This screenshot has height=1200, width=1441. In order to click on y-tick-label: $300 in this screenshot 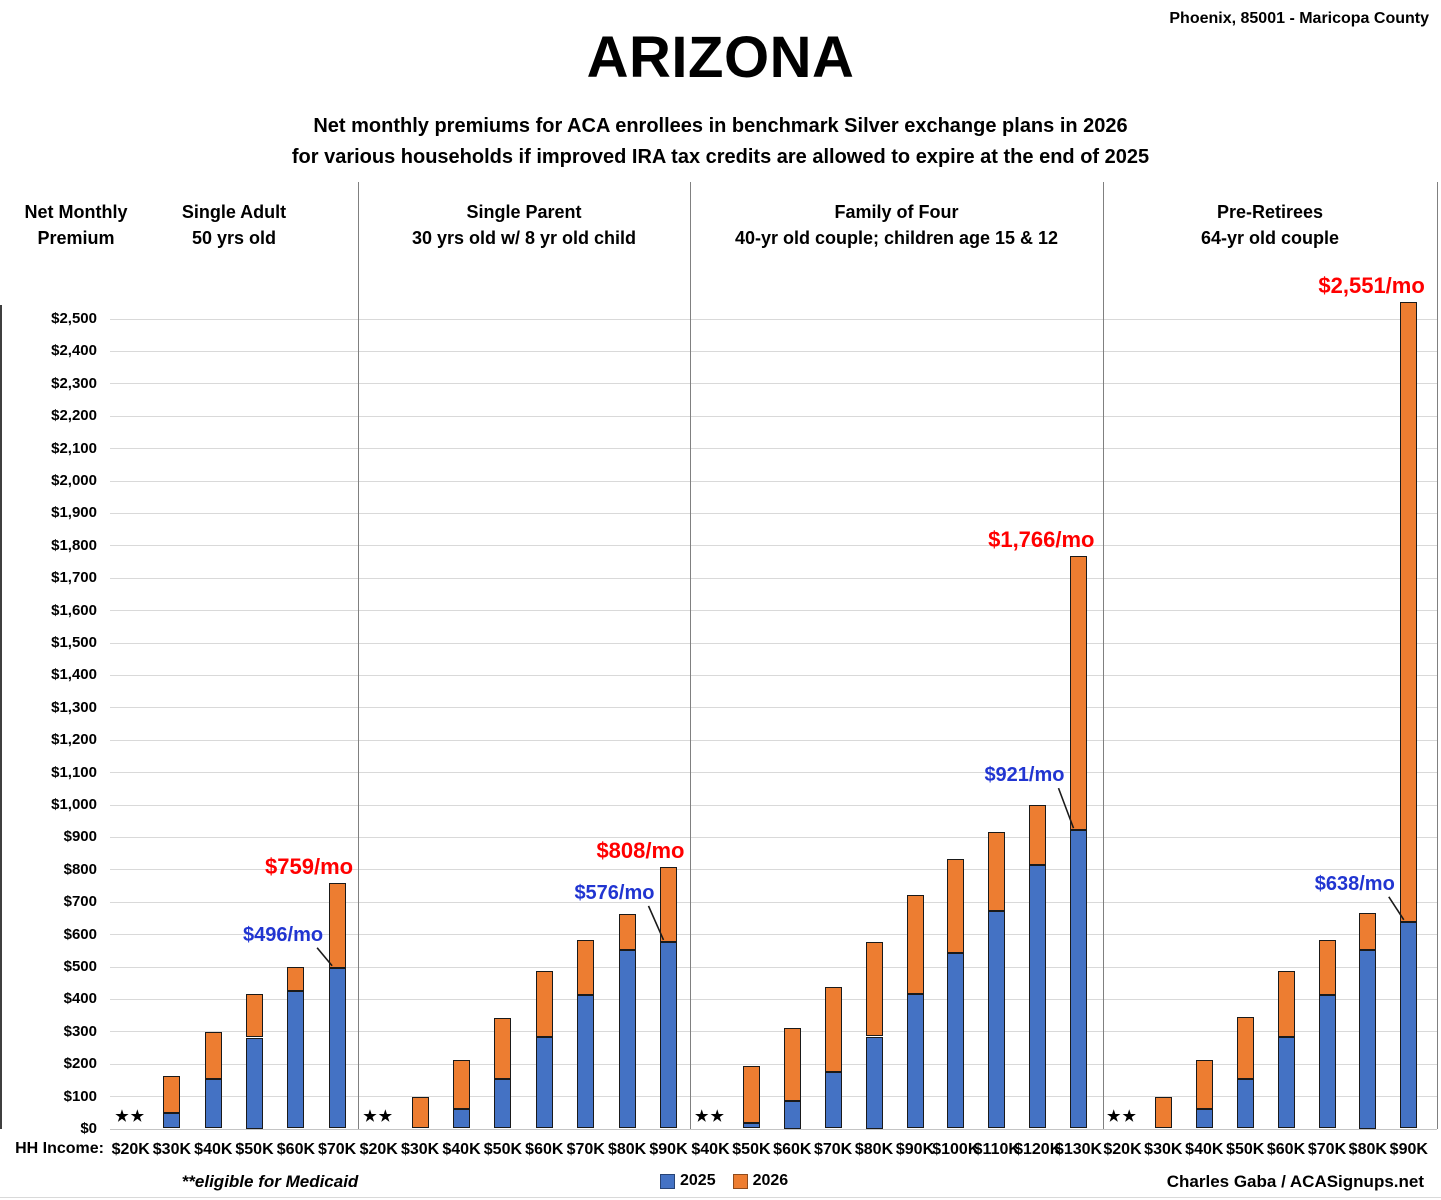, I will do `click(80, 1031)`.